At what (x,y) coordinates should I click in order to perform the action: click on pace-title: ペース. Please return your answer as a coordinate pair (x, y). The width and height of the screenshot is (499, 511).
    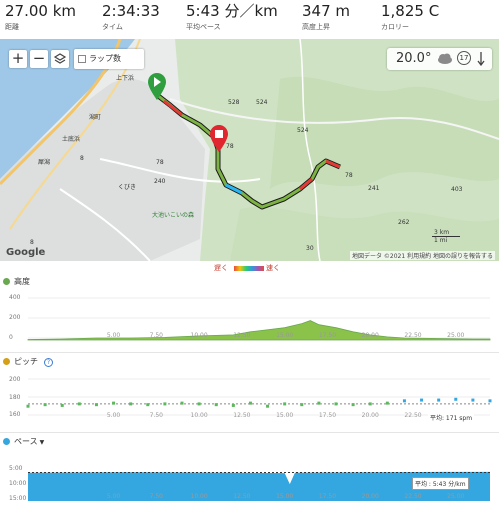
    Looking at the image, I should click on (26, 441).